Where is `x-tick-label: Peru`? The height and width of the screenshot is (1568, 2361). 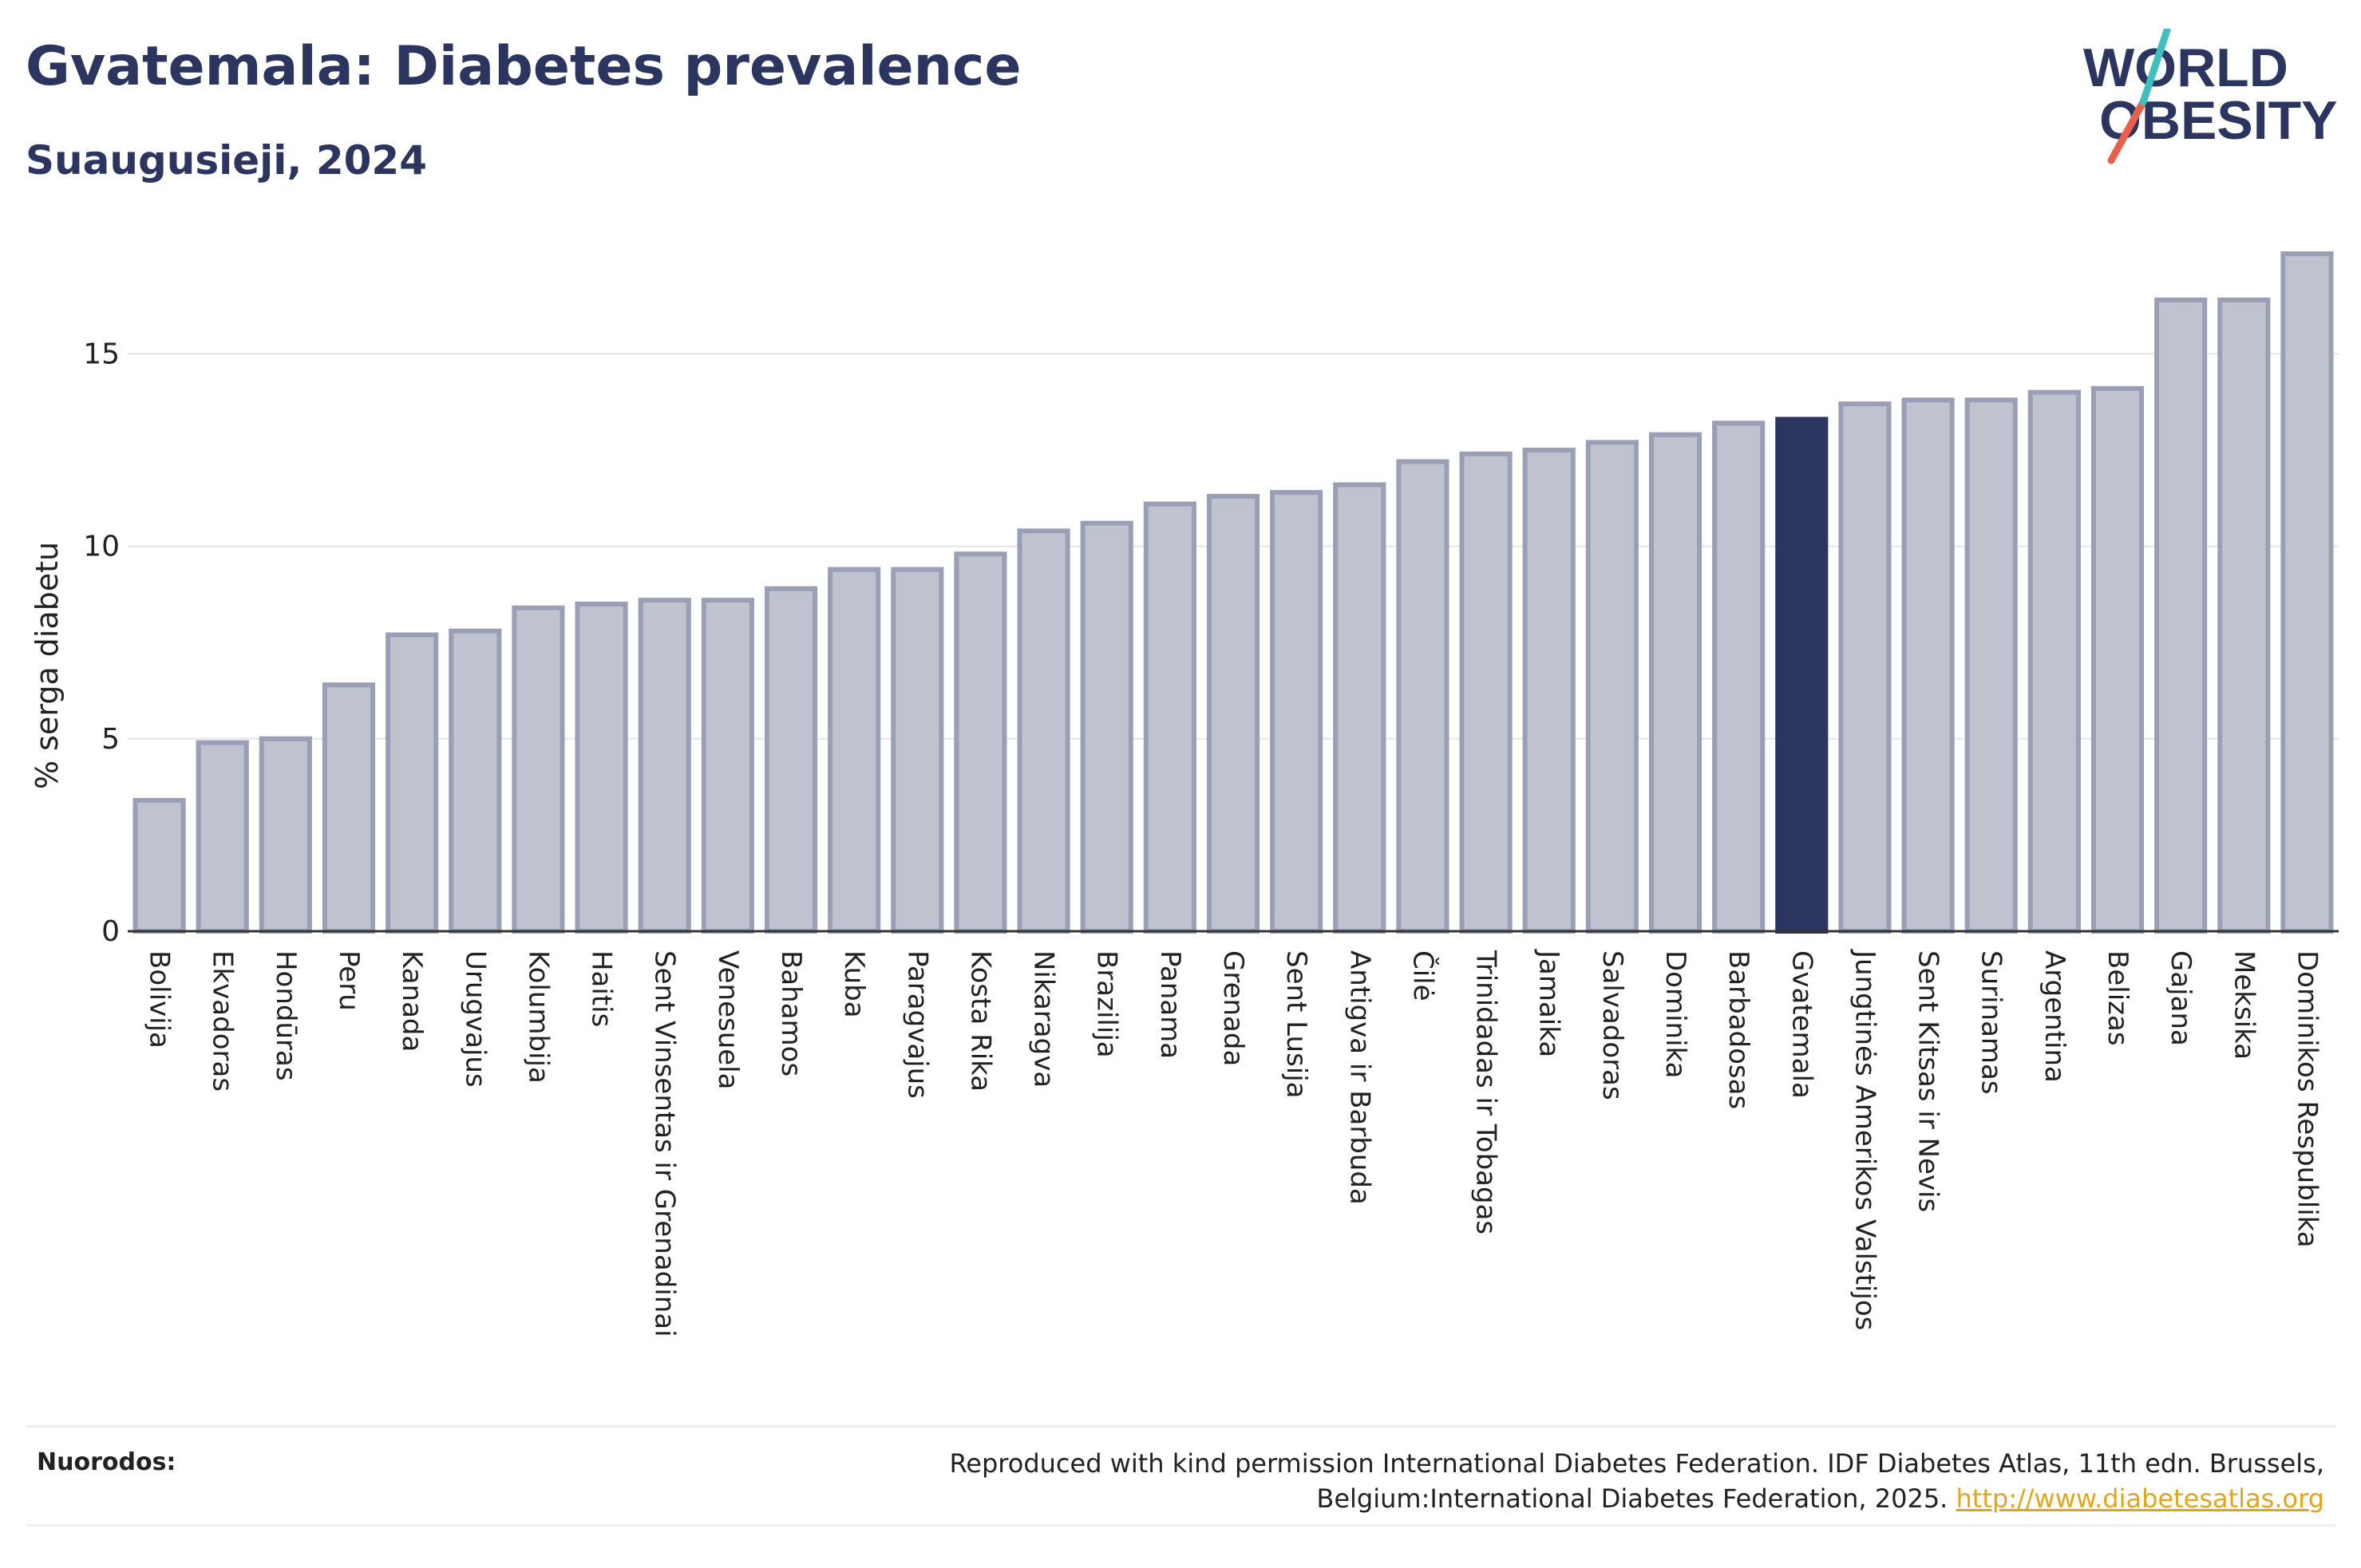
x-tick-label: Peru is located at coordinates (349, 980).